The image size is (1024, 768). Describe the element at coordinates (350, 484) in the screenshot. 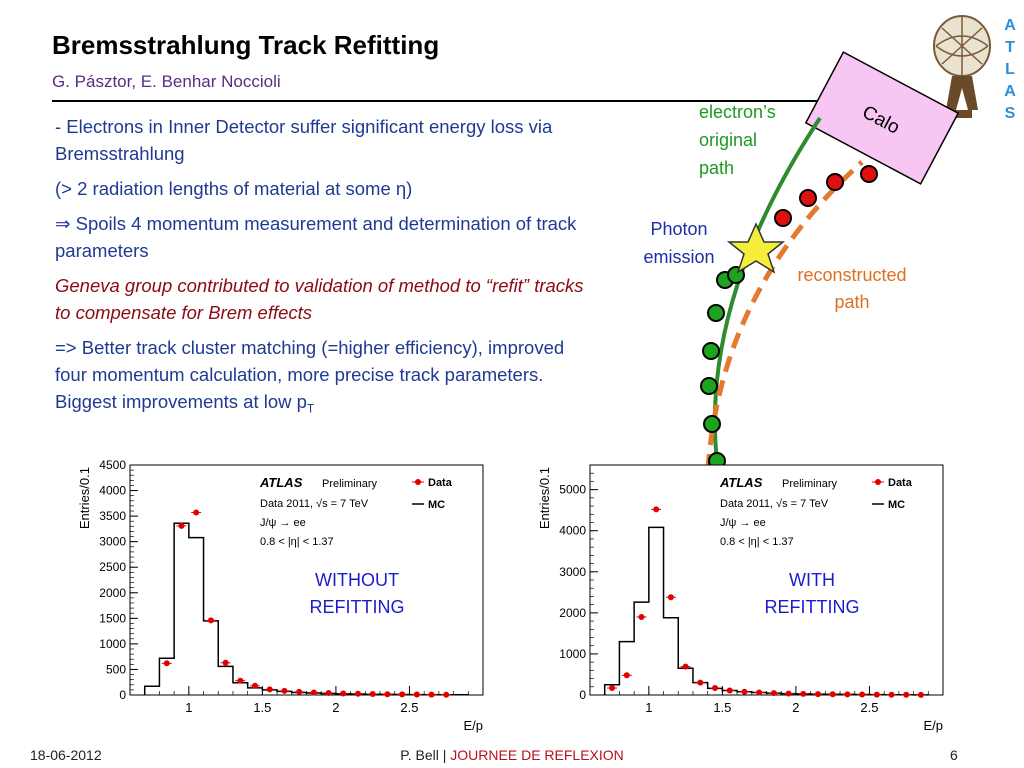

I see `legend-preliminary: Preliminary` at that location.